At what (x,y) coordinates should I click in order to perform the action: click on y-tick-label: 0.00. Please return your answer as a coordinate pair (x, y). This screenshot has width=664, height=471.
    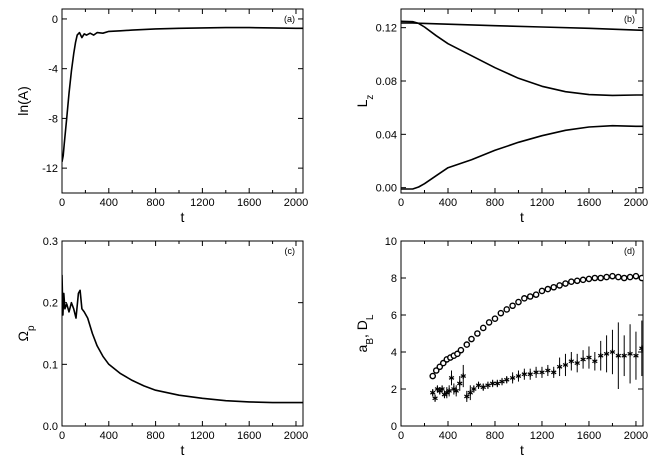
    Looking at the image, I should click on (386, 189).